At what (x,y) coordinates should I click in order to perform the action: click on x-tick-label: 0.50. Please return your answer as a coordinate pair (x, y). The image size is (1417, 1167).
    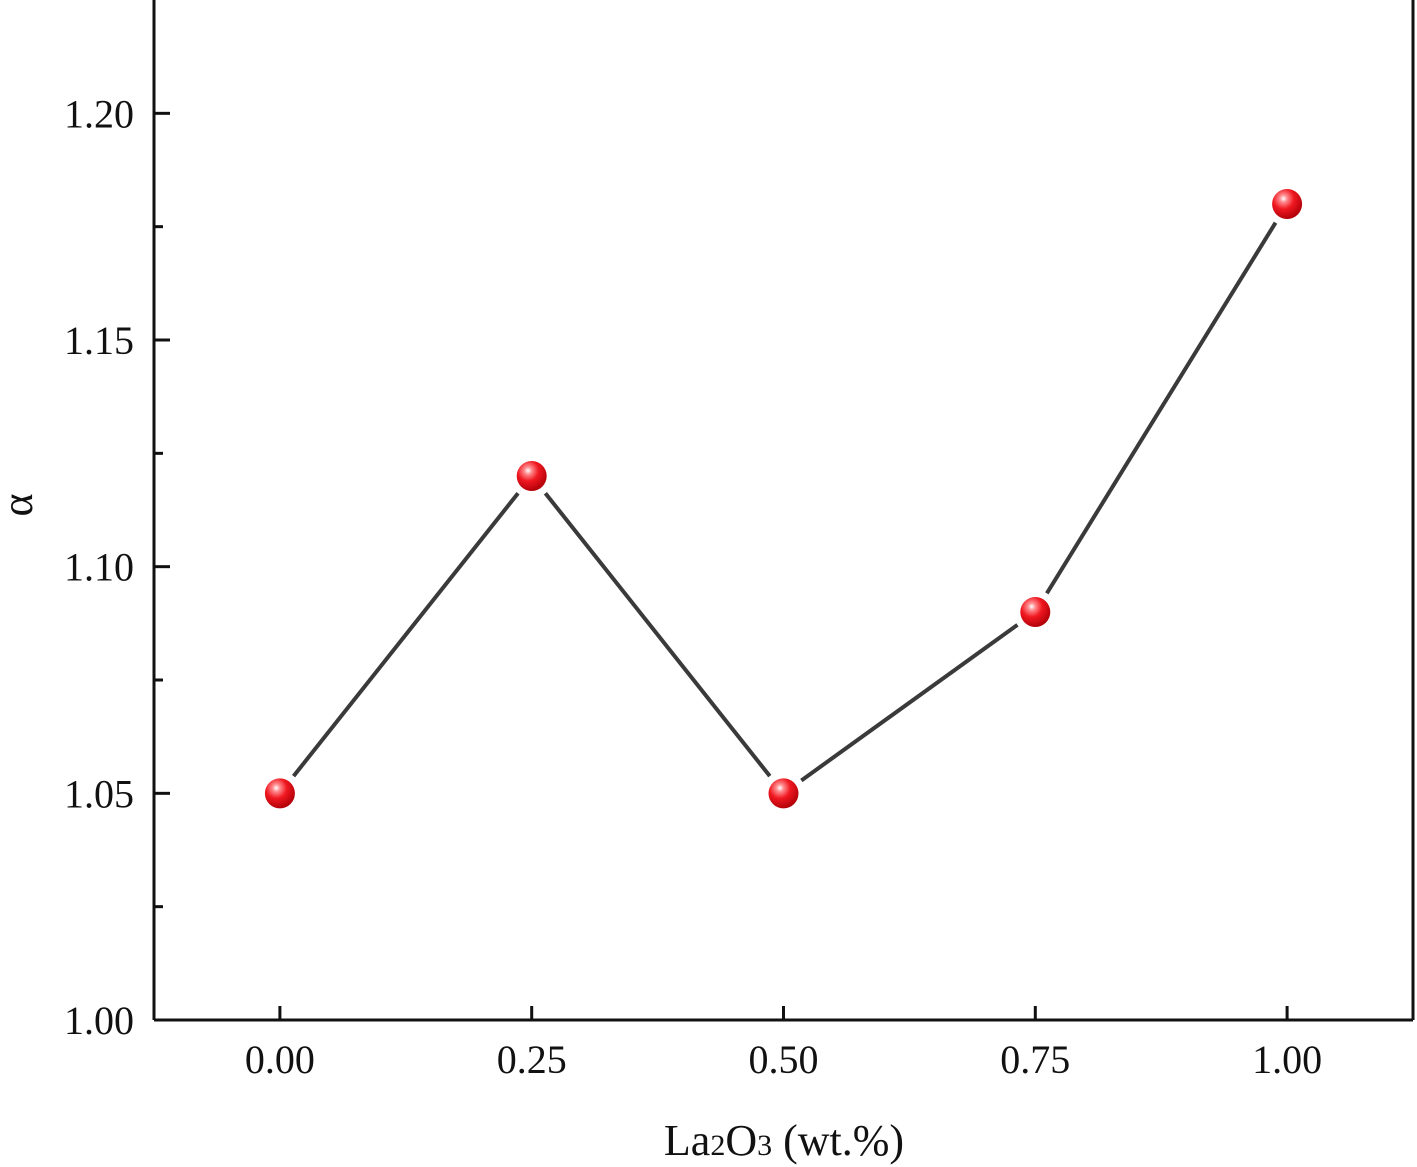
    Looking at the image, I should click on (784, 1059).